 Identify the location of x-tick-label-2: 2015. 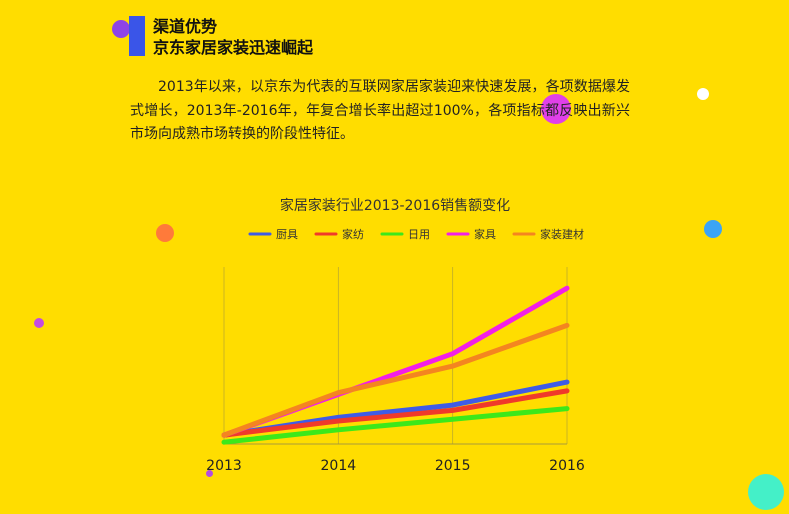
(453, 466).